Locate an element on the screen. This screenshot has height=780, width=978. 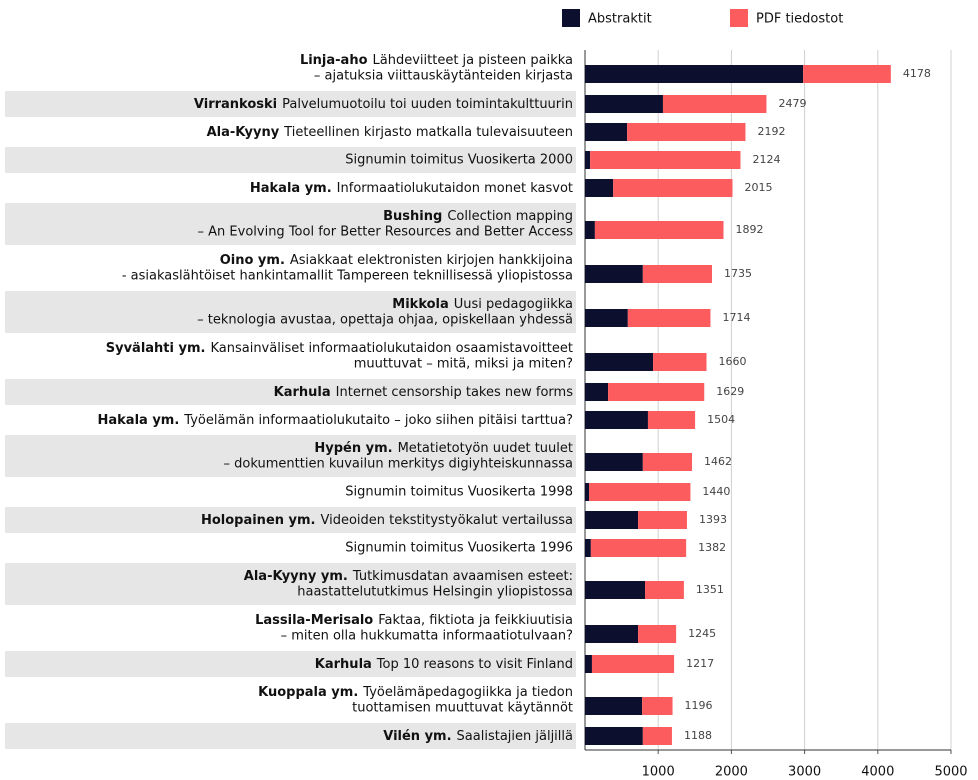
total-label: 2192 is located at coordinates (771, 131).